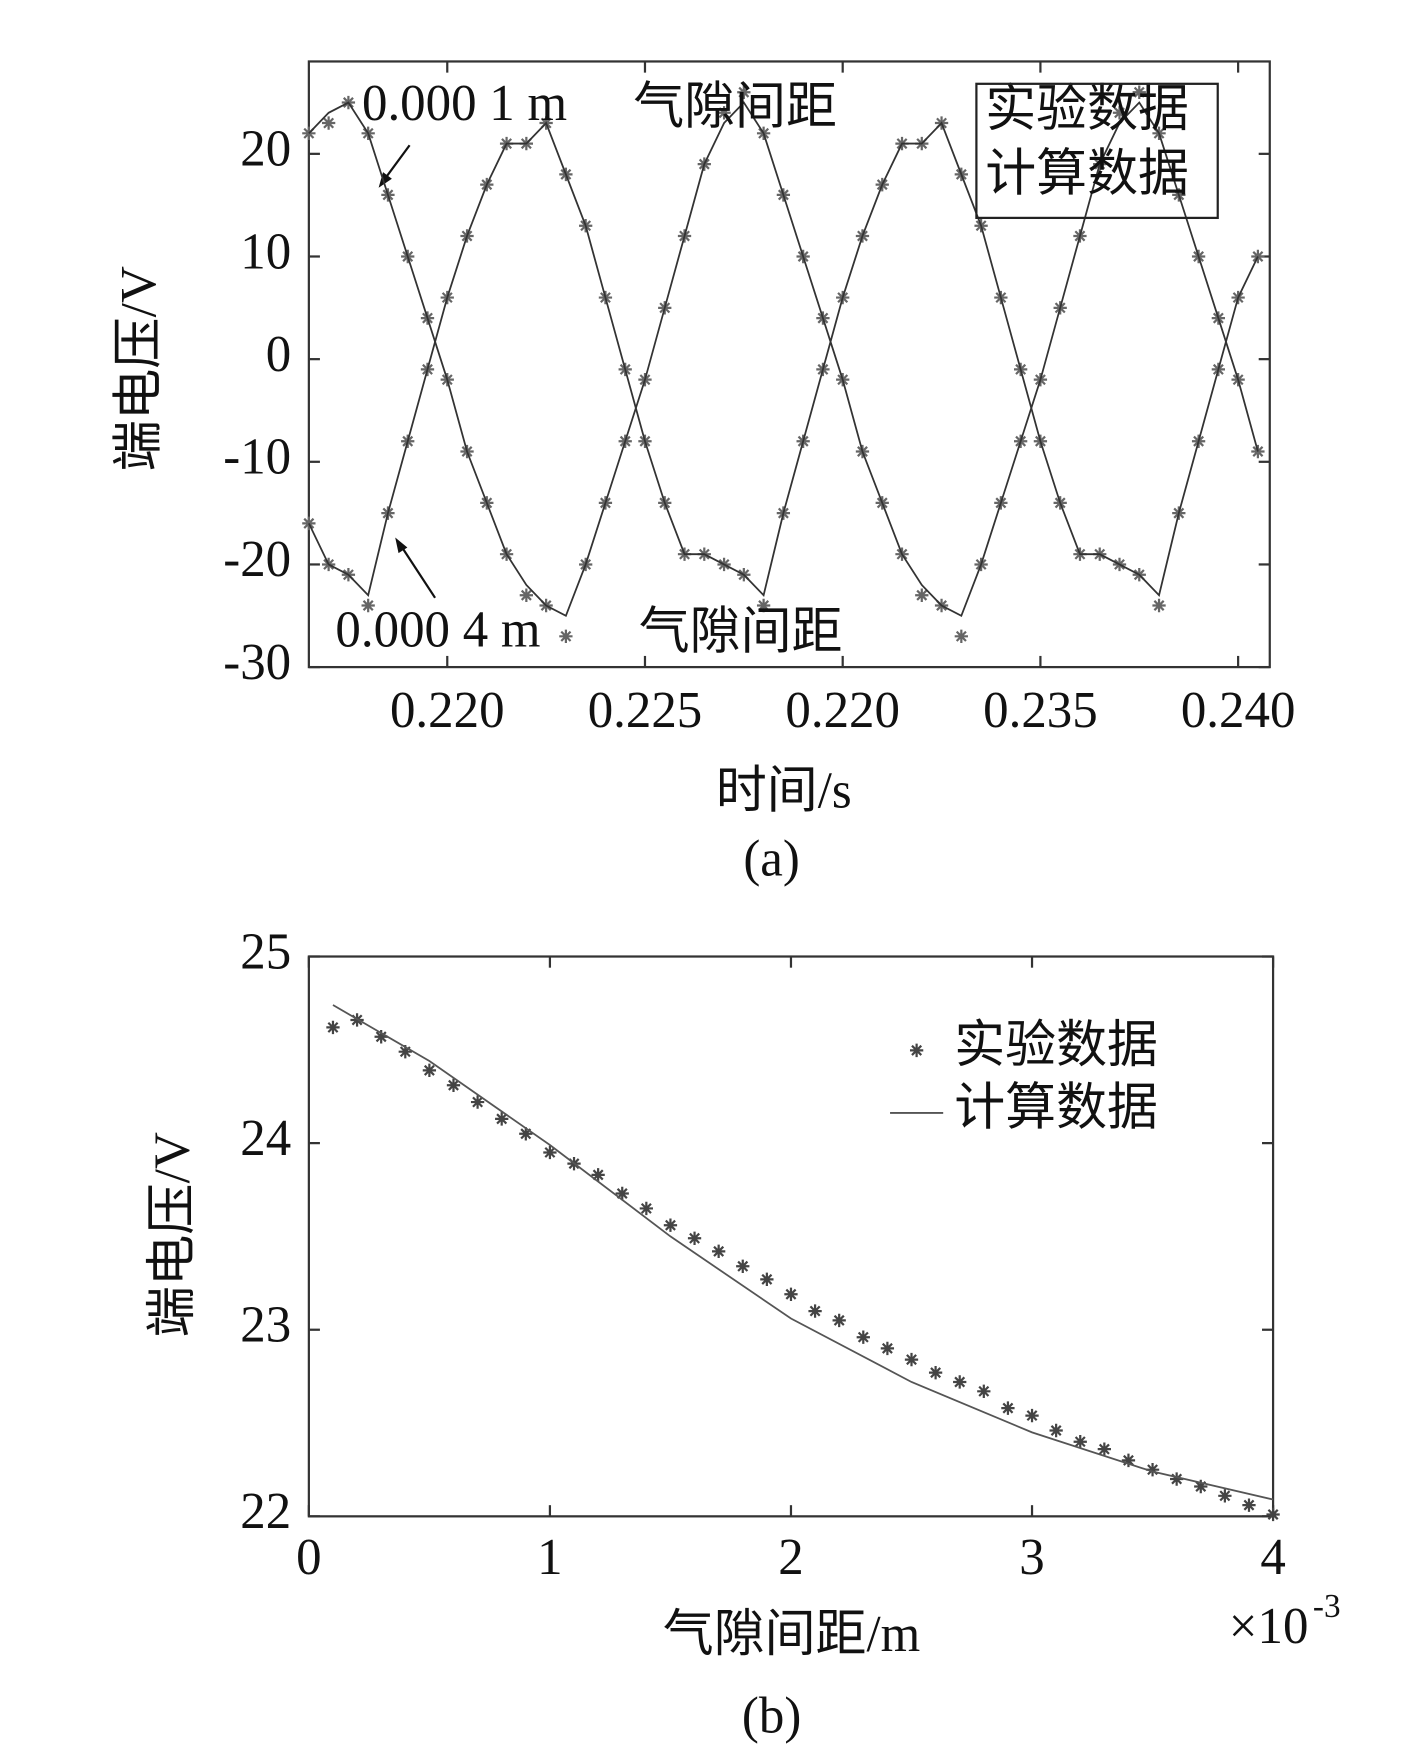 Image resolution: width=1417 pixels, height=1751 pixels. I want to click on y-tick-label: 0, so click(278, 354).